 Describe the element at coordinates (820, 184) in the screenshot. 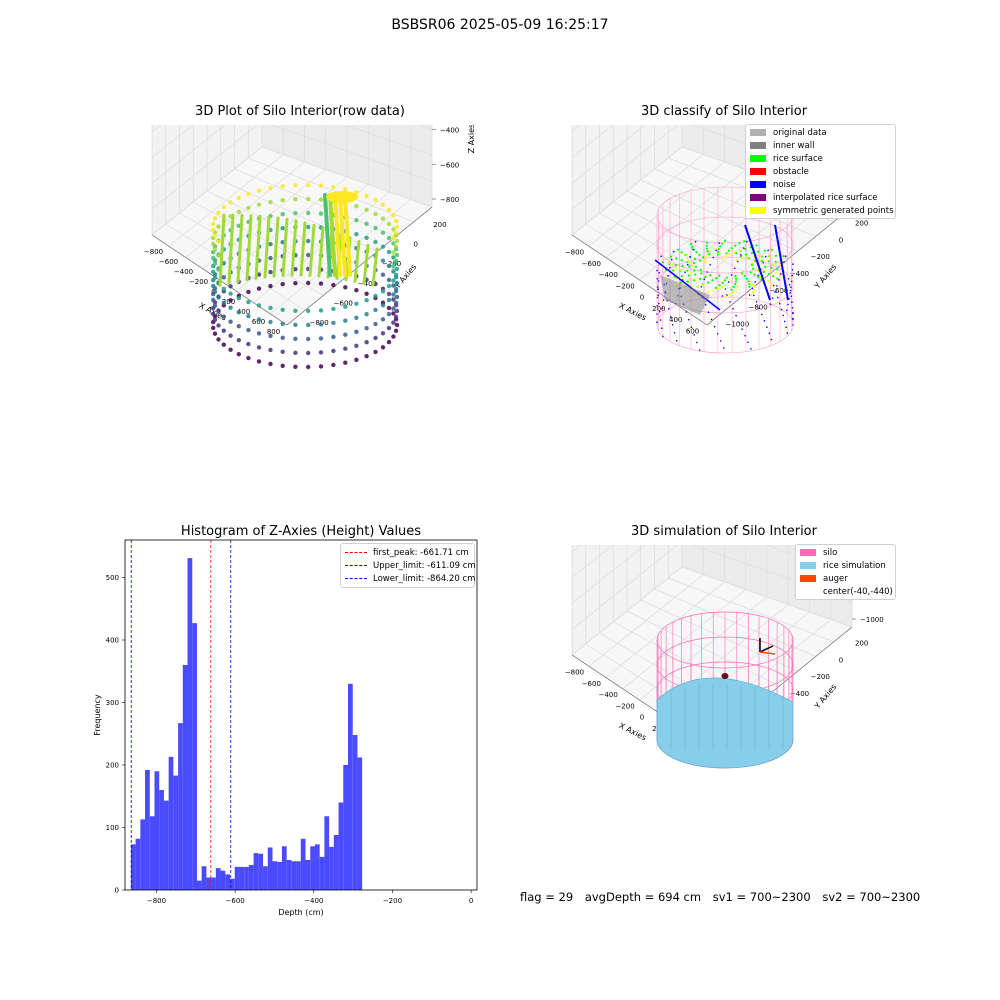

I see `legend-entry: noise` at that location.